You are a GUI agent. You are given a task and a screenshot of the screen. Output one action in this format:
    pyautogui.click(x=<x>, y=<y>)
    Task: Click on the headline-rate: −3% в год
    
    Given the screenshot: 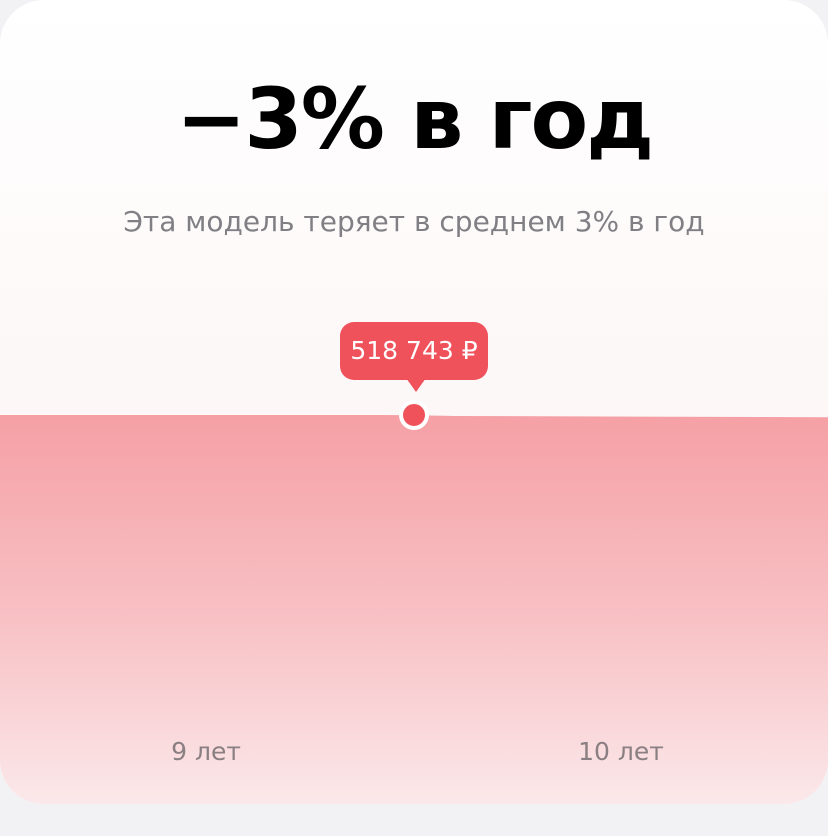 What is the action you would take?
    pyautogui.click(x=414, y=119)
    